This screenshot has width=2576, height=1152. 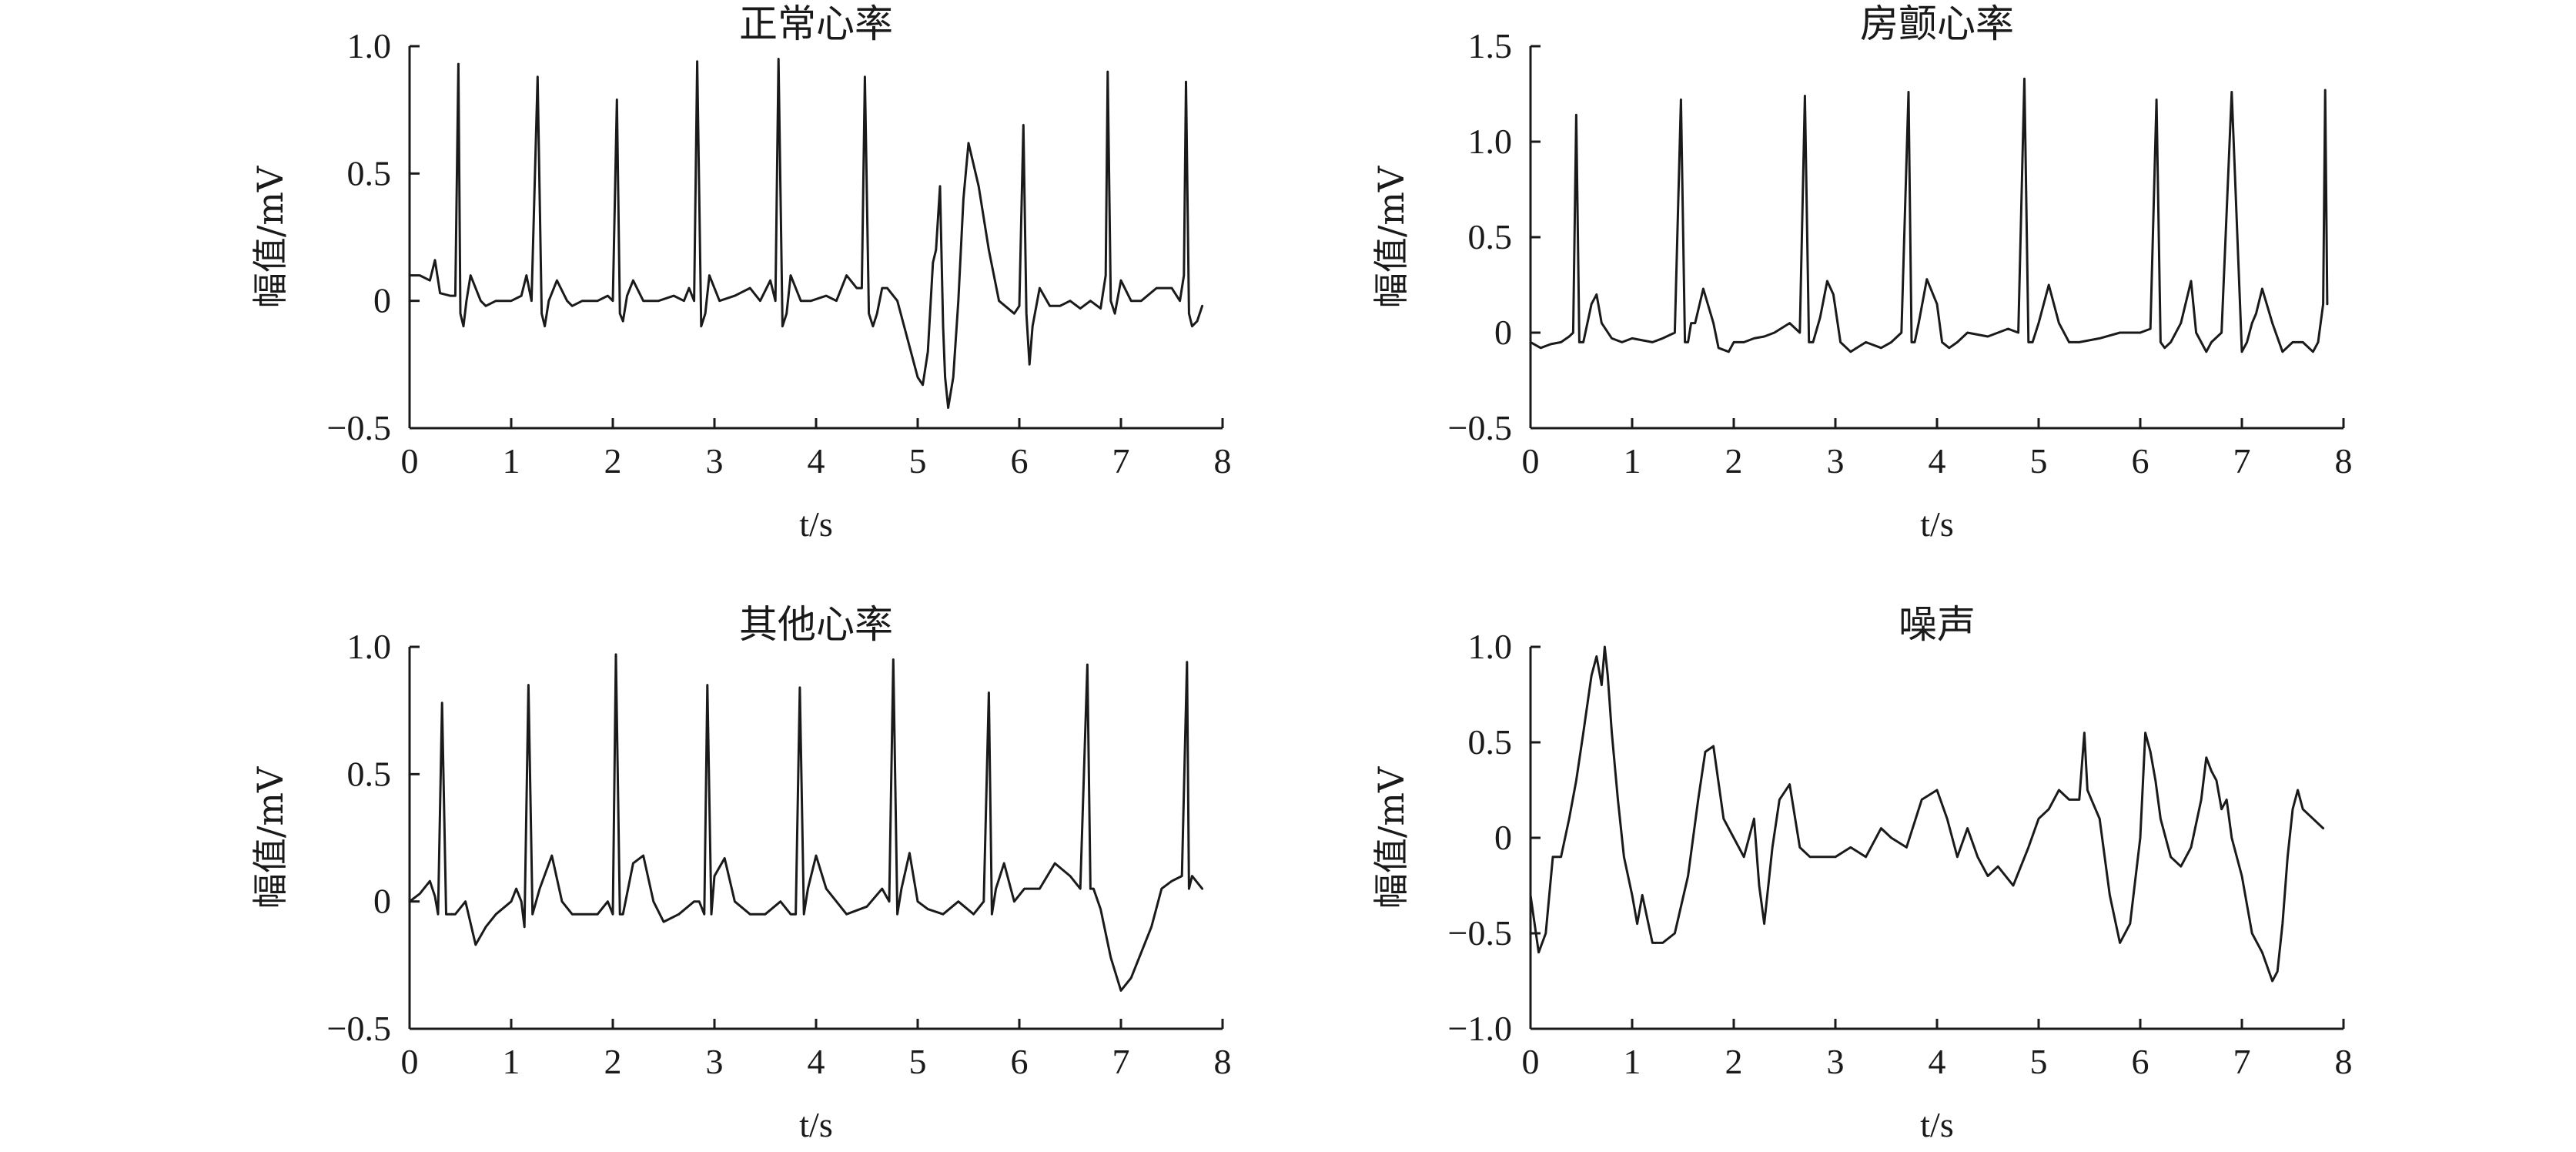 I want to click on chart-title: 正常心率, so click(x=816, y=24).